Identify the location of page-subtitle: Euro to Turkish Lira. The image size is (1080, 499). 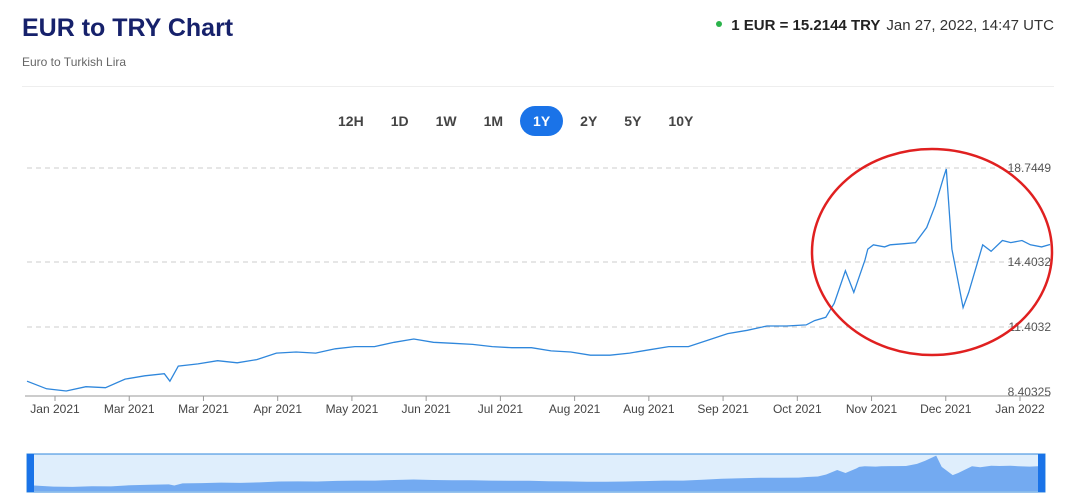
(74, 62).